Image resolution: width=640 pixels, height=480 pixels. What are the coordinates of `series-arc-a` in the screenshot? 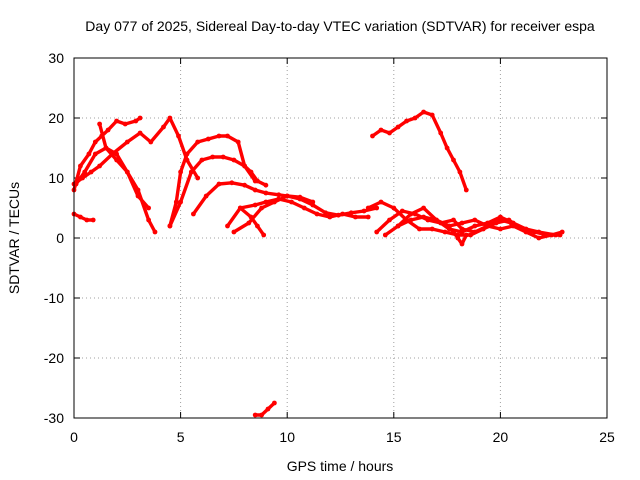 It's located at (107, 154).